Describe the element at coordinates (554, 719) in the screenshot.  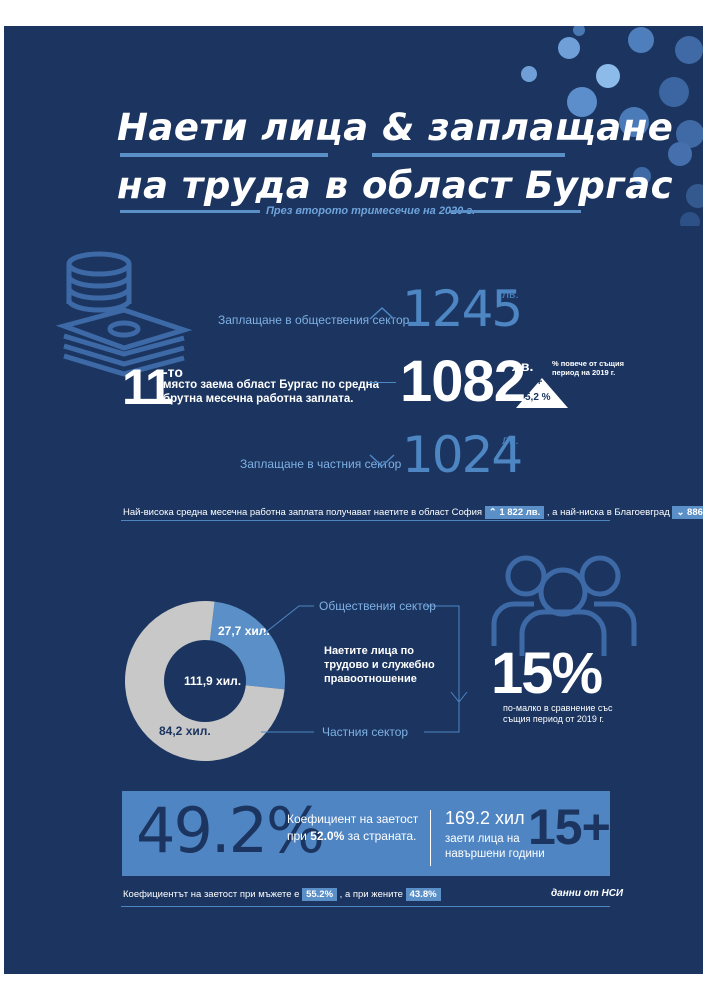
I see `employment-change-line-2: същия период от 2019 г.` at that location.